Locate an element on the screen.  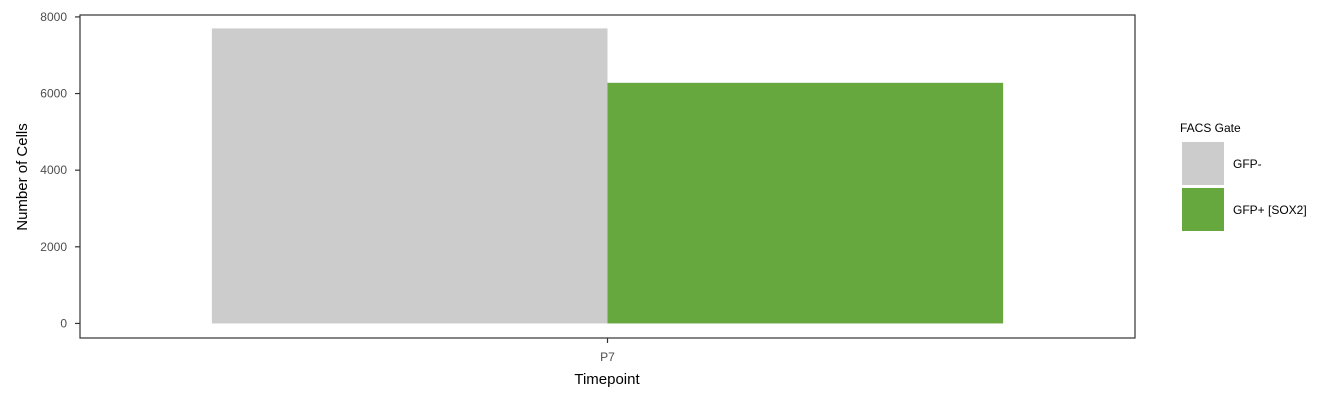
x-axis: P7 is located at coordinates (607, 351).